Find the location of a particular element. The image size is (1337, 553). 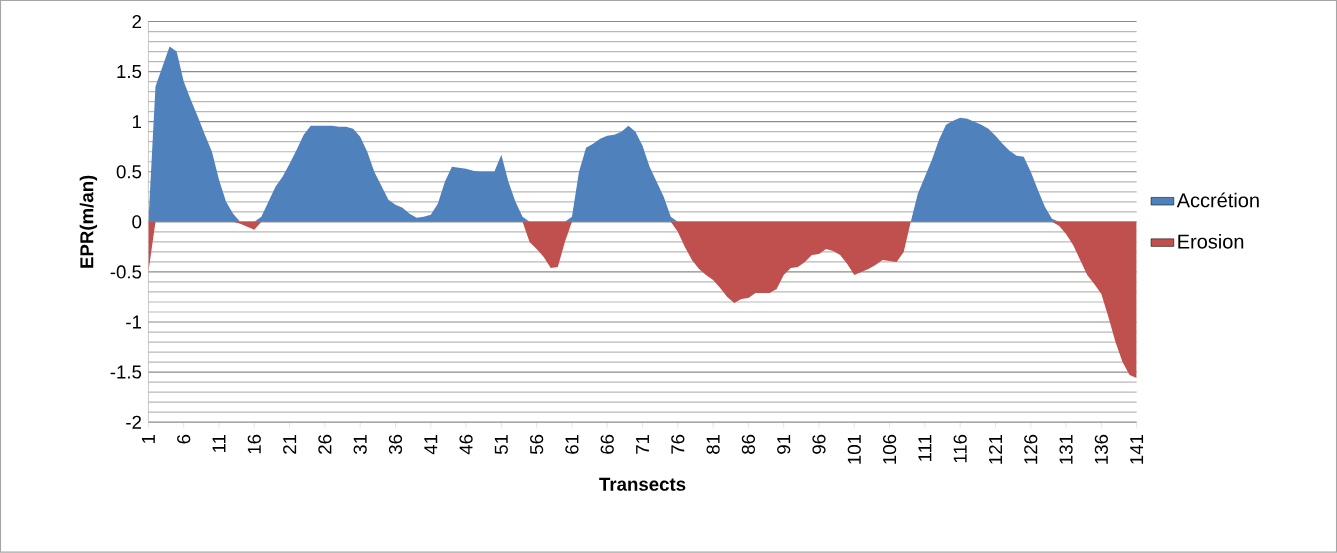

x-tick-label: 111 is located at coordinates (925, 448).